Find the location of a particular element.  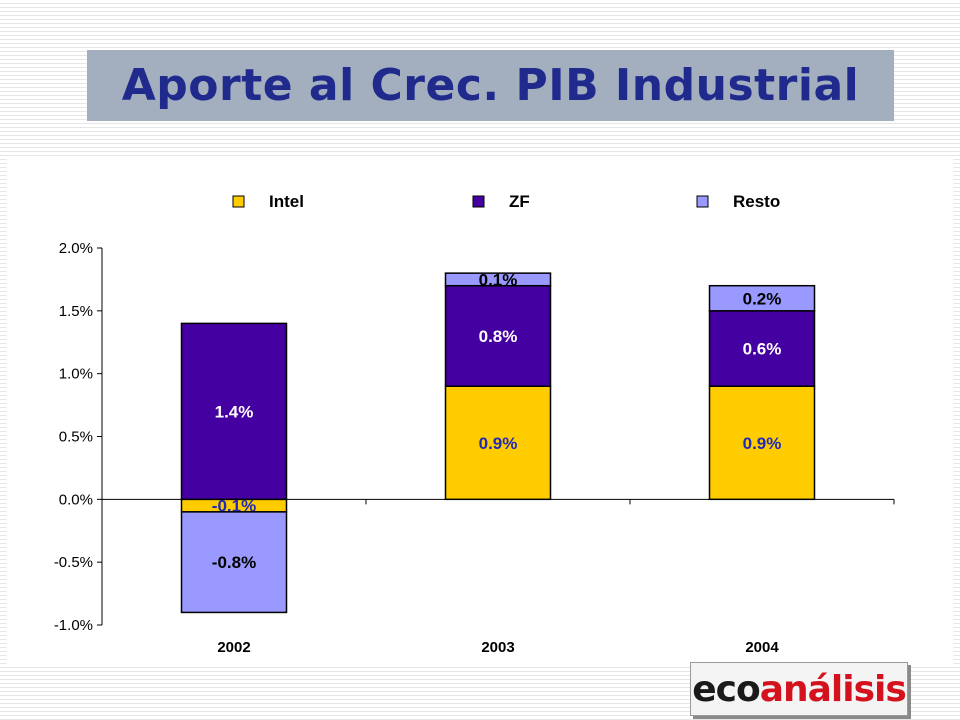

y-tick-label: 1.5% is located at coordinates (76, 311).